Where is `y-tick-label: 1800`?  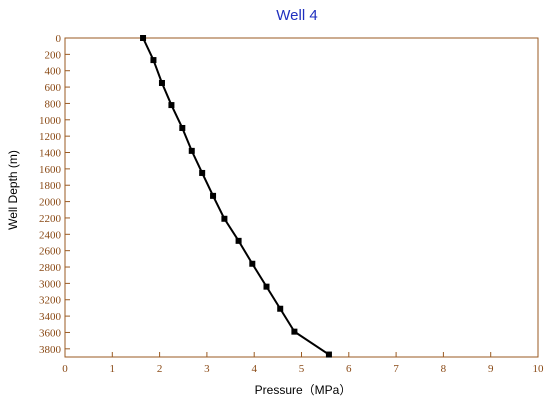
y-tick-label: 1800 is located at coordinates (50, 186).